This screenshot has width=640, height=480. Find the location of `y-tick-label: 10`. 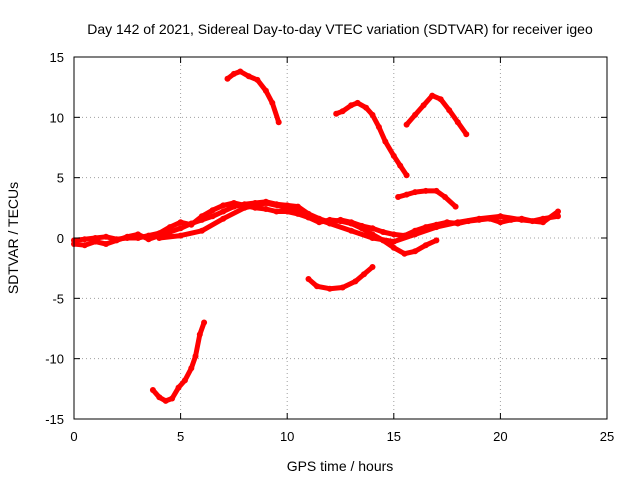

y-tick-label: 10 is located at coordinates (57, 117).